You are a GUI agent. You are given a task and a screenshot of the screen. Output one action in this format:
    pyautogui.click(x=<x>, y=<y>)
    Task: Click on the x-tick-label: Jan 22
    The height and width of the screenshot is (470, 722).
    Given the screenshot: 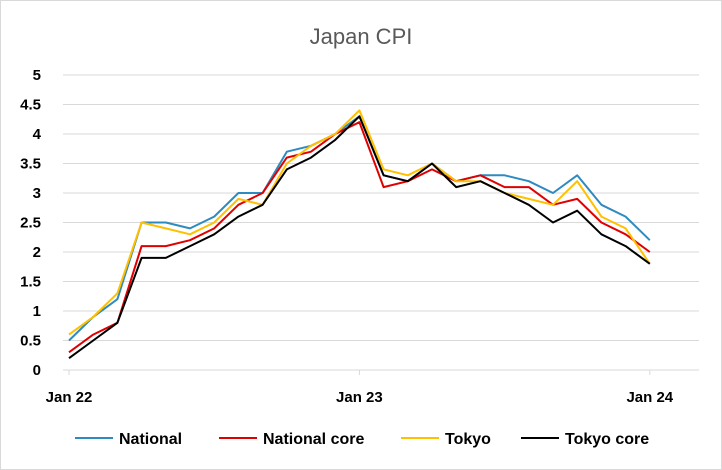 What is the action you would take?
    pyautogui.click(x=69, y=397)
    